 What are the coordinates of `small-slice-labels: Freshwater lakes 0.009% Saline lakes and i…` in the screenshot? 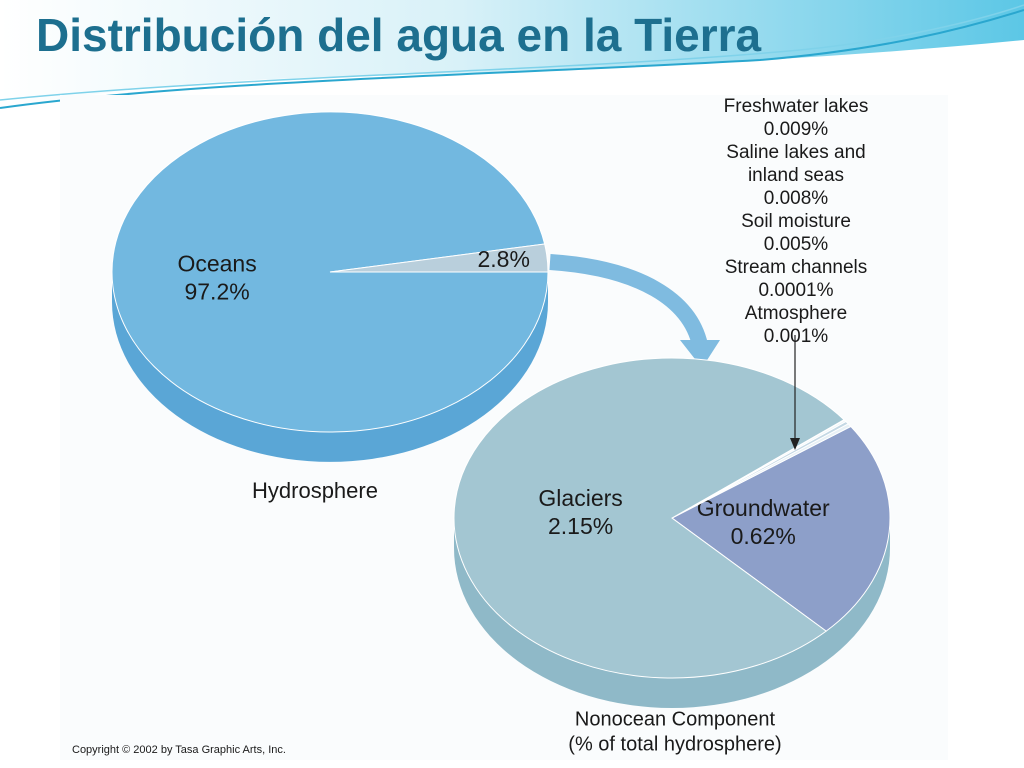 It's located at (796, 221).